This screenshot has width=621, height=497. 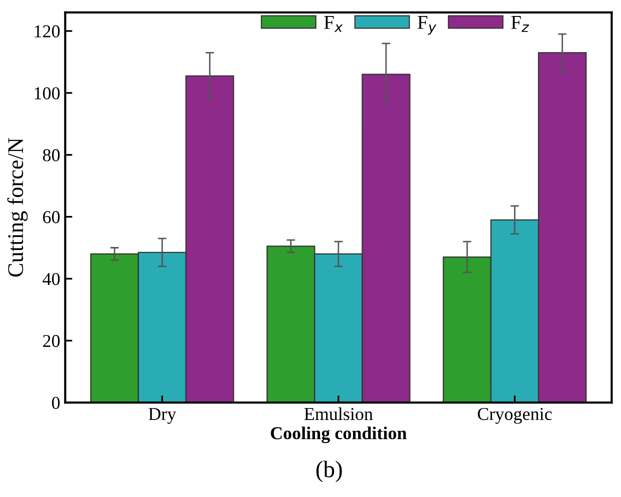 What do you see at coordinates (47, 93) in the screenshot?
I see `y-tick-label: 100` at bounding box center [47, 93].